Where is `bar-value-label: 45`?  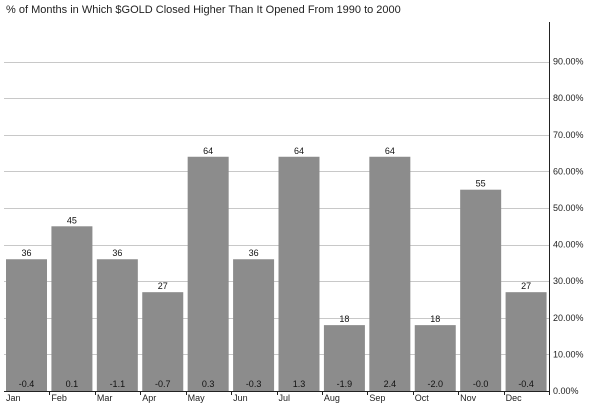 bar-value-label: 45 is located at coordinates (72, 220).